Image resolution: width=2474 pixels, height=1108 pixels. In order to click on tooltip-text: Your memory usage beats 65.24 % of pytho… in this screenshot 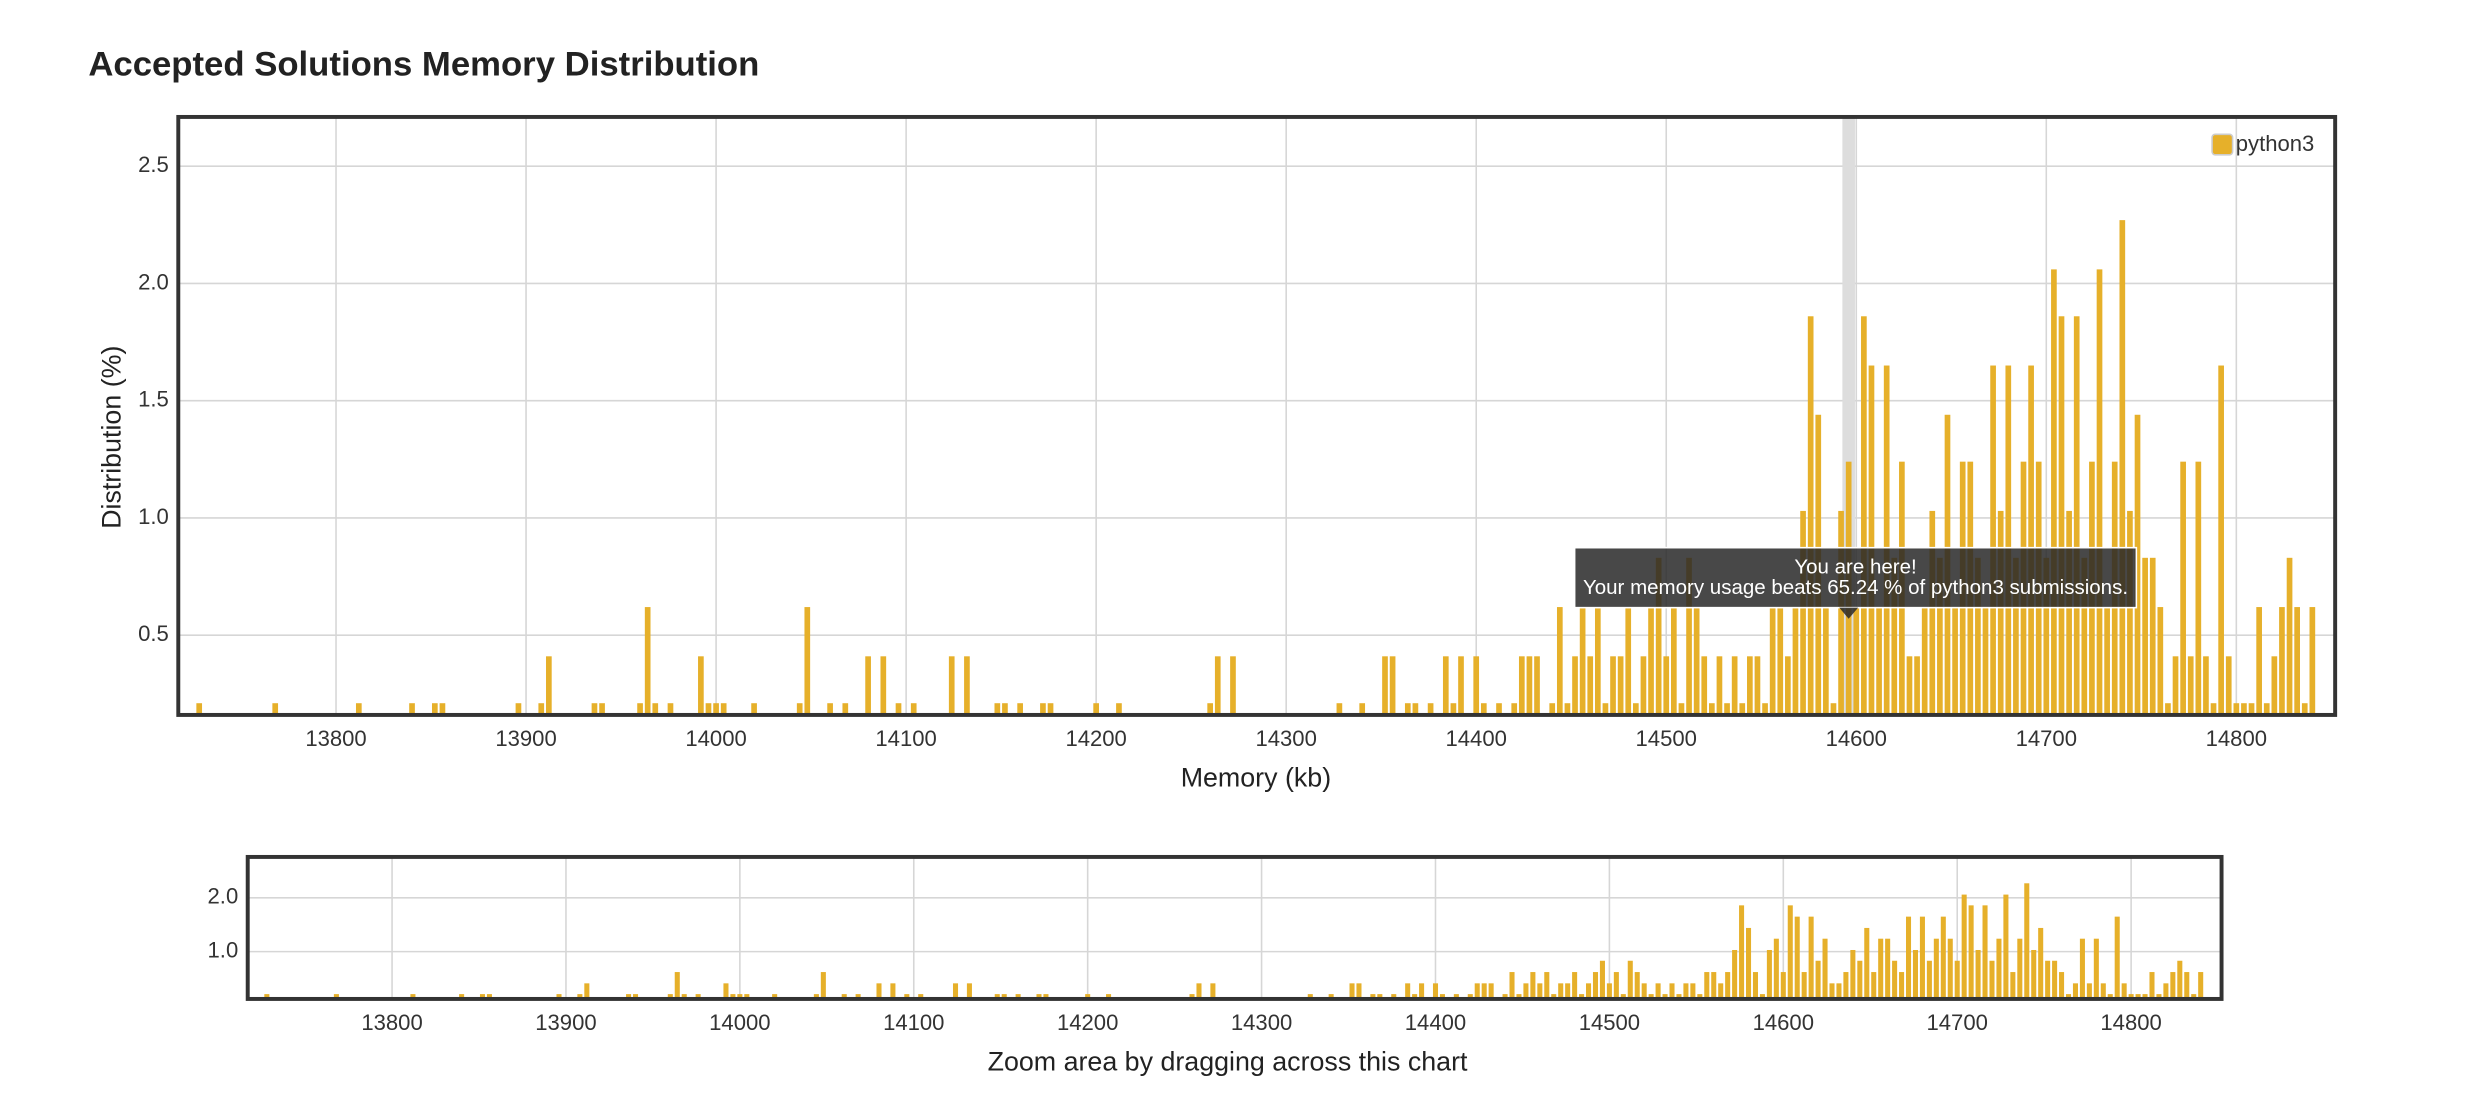, I will do `click(1855, 587)`.